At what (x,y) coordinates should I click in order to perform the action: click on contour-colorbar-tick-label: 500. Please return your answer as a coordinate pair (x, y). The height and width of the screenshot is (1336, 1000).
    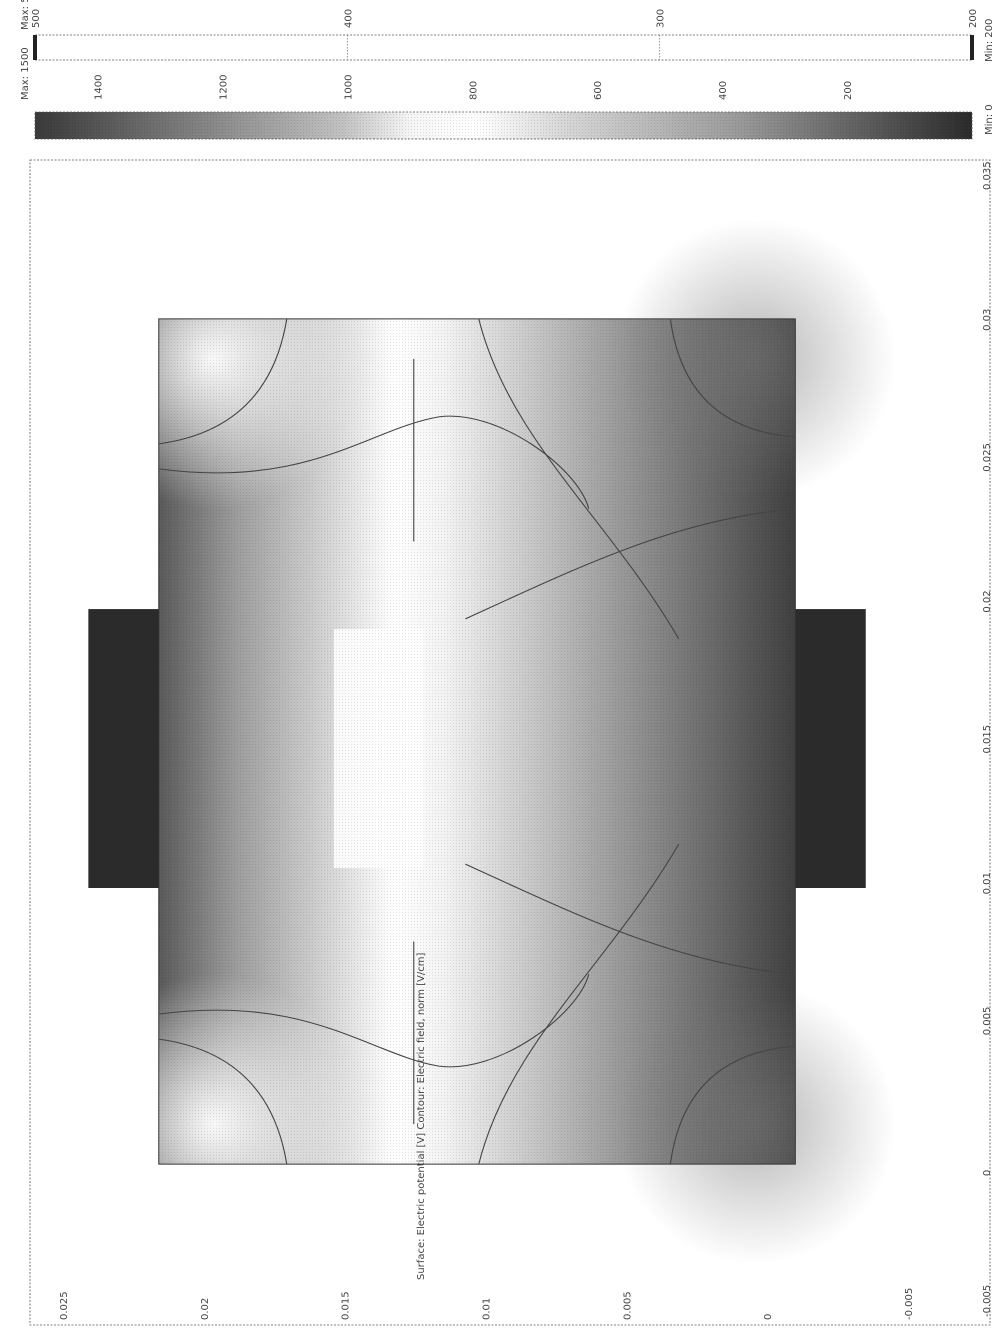
    Looking at the image, I should click on (36, 18).